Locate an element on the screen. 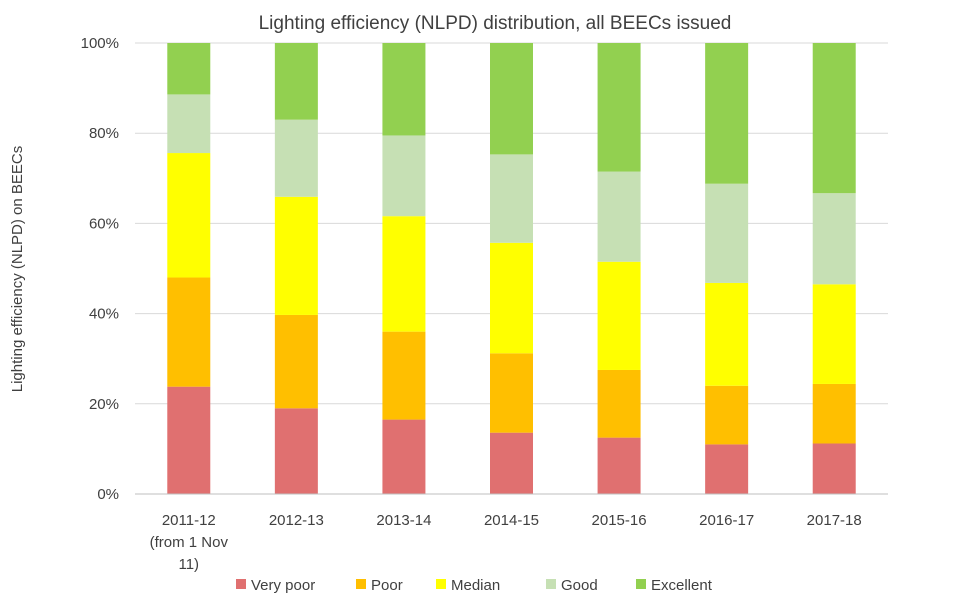  y-tick-label: 60% is located at coordinates (104, 223).